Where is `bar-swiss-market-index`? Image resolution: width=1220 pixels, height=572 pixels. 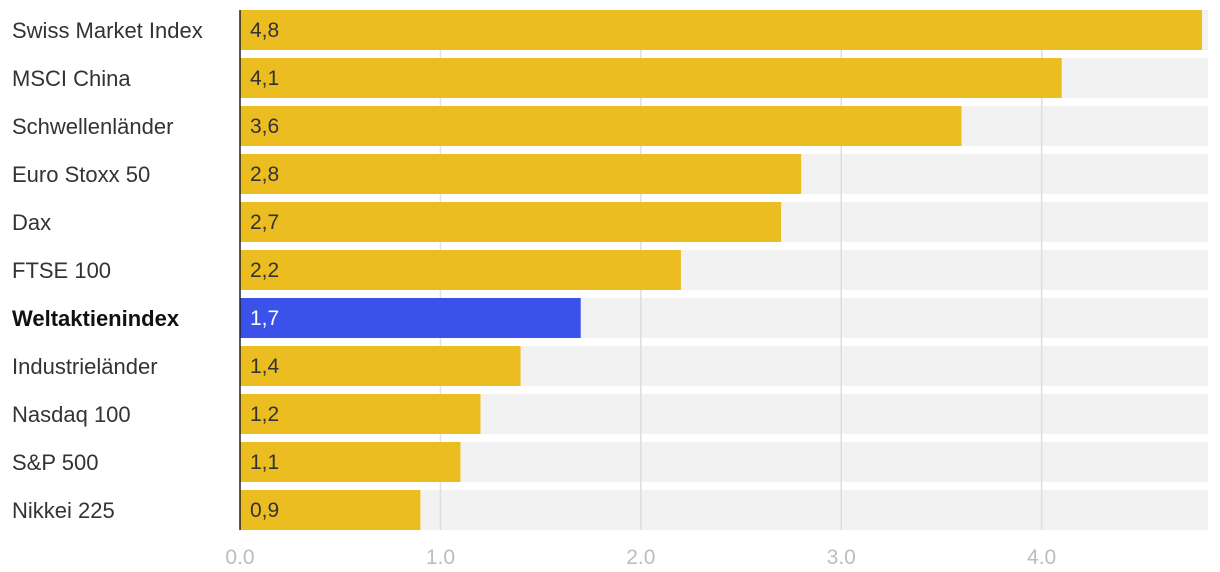 bar-swiss-market-index is located at coordinates (721, 30).